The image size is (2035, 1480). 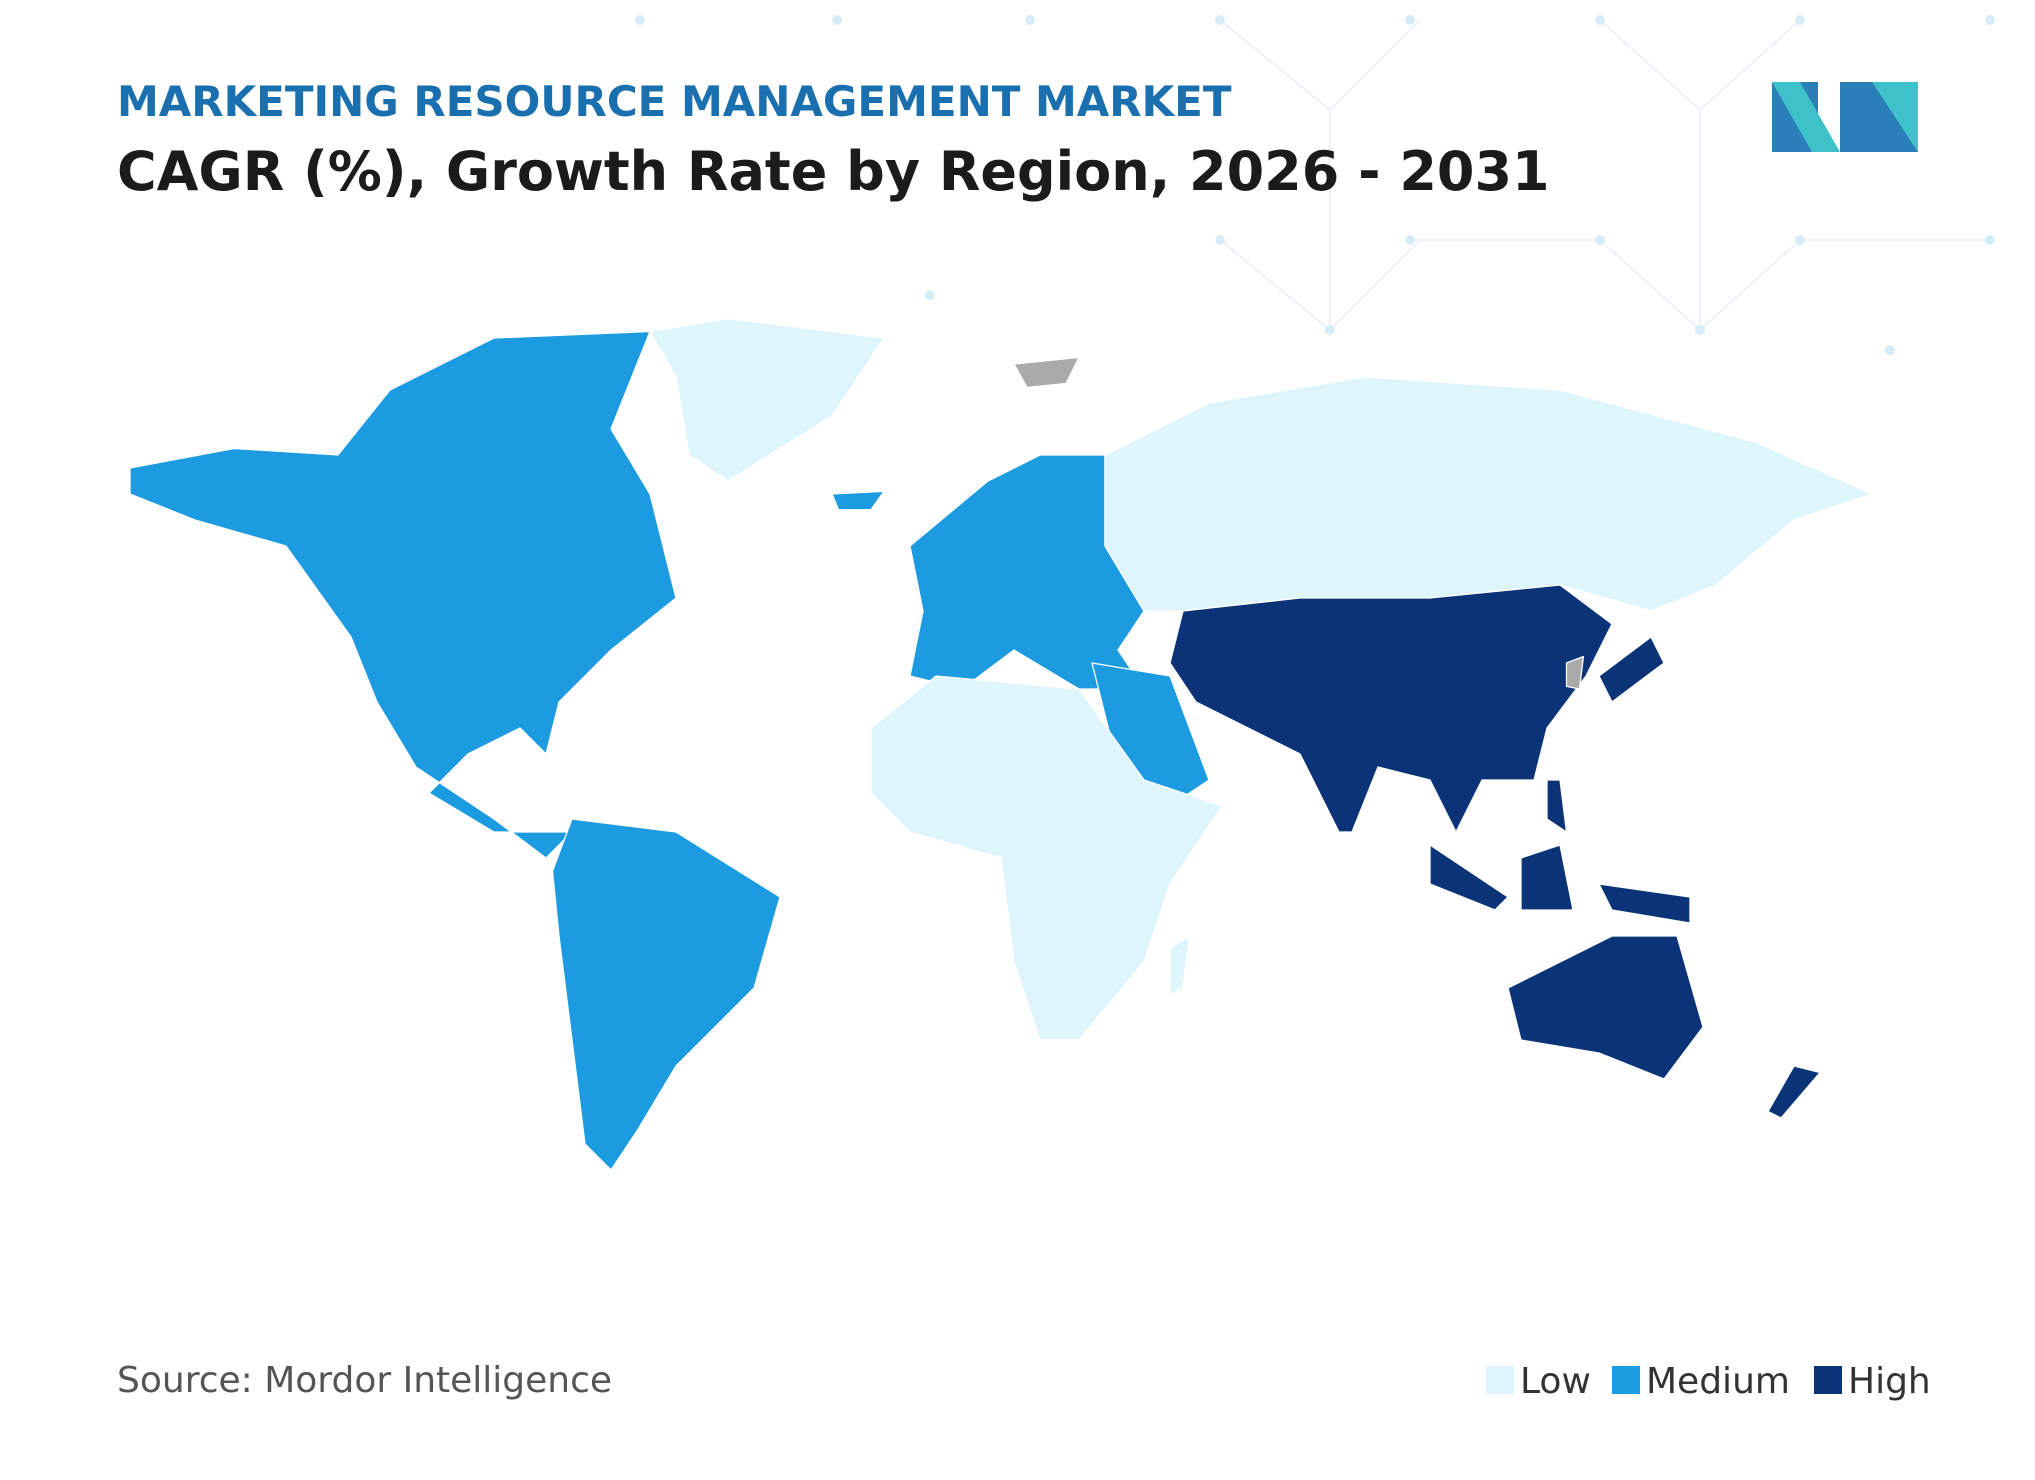 What do you see at coordinates (1889, 1381) in the screenshot?
I see `legend-label: High` at bounding box center [1889, 1381].